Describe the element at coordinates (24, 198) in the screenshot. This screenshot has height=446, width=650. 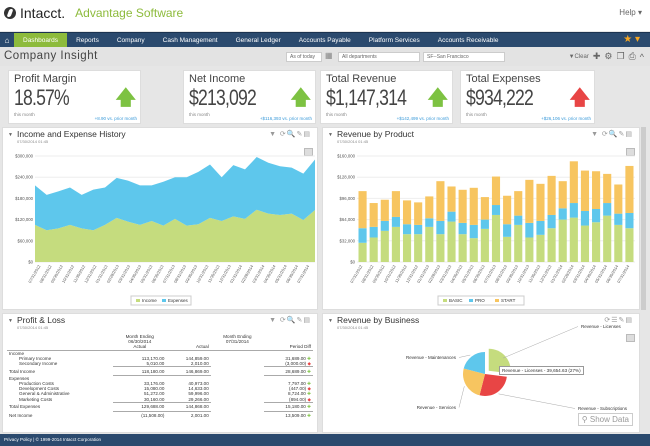
I see `y-tick-label: $180,000` at that location.